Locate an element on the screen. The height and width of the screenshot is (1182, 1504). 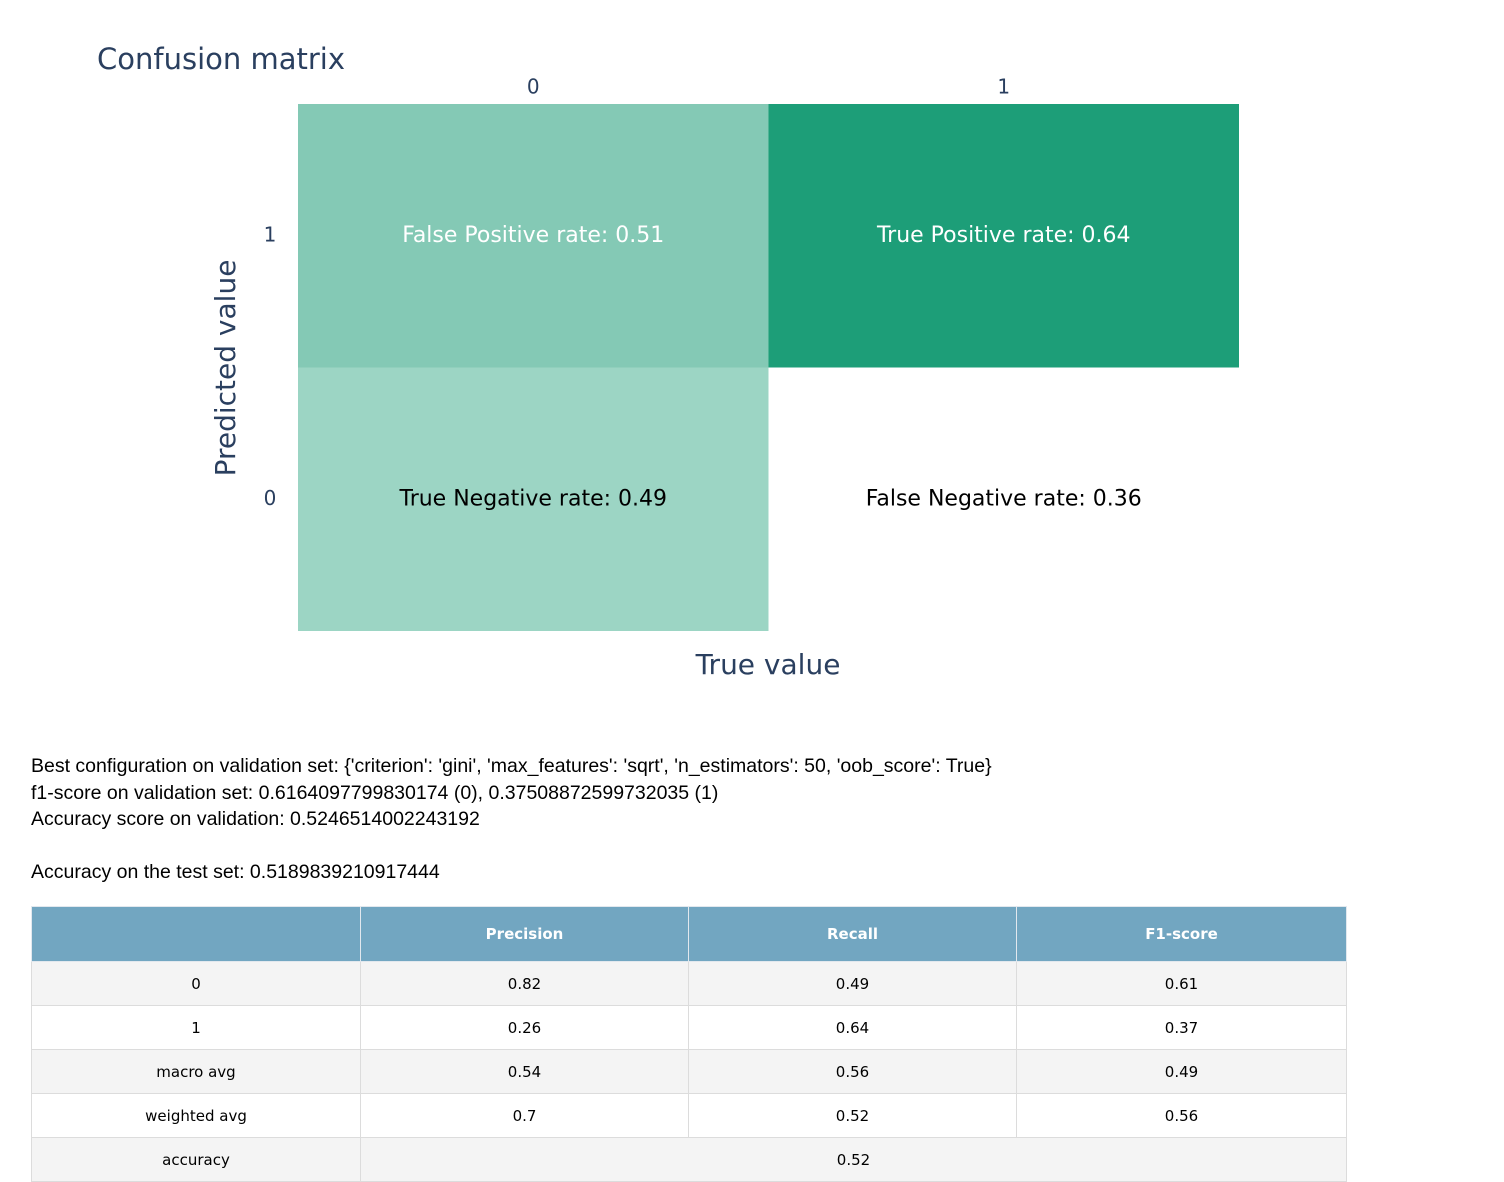
table-header-recall: Recall is located at coordinates (852, 934).